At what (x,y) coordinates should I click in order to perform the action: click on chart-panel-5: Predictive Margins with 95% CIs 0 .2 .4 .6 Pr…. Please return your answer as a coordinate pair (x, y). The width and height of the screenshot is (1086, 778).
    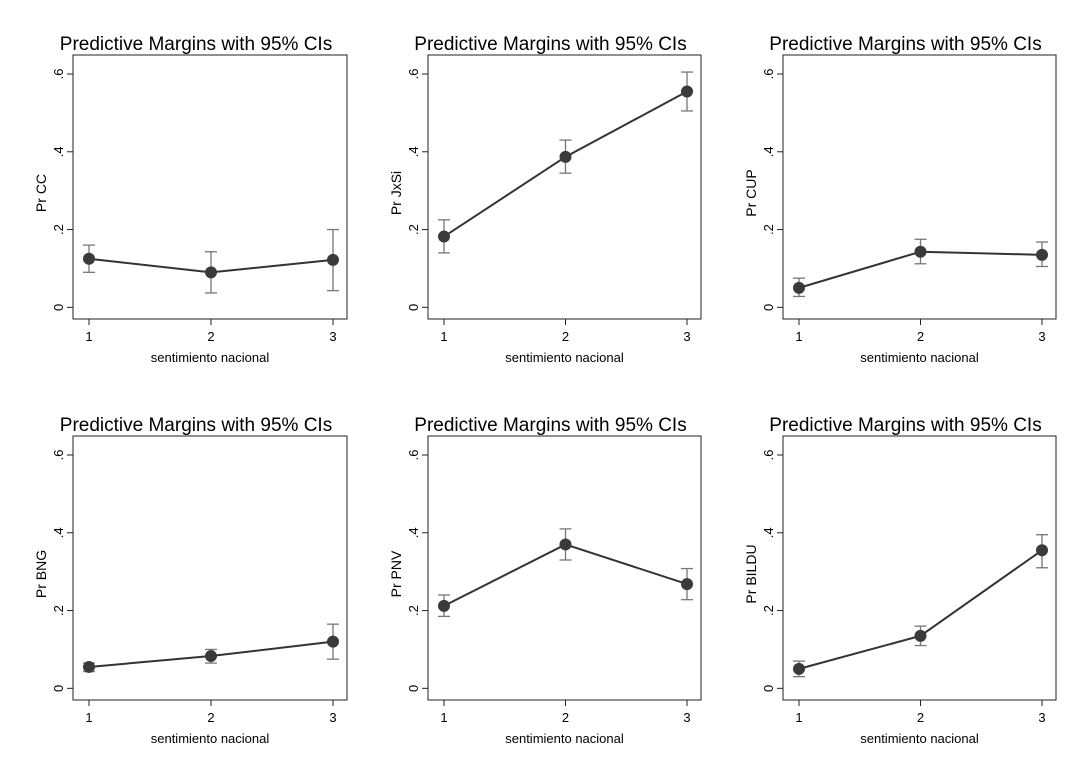
    Looking at the image, I should click on (545, 580).